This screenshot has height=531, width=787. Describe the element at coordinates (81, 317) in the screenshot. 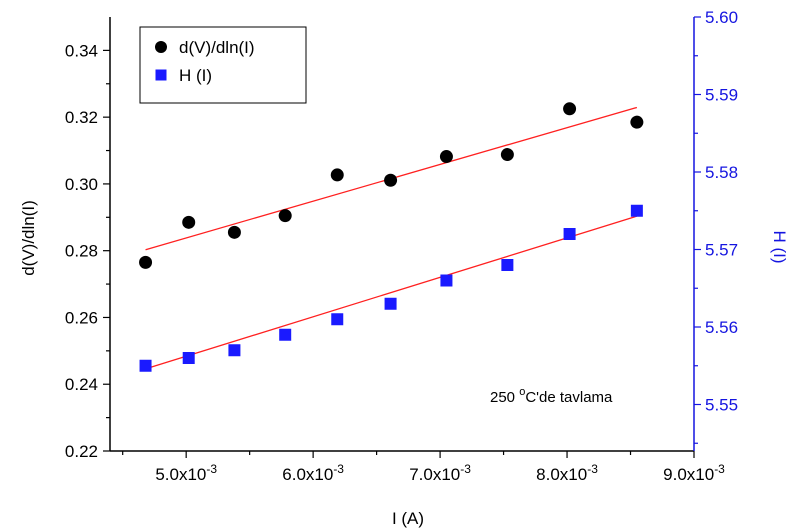

I see `y-left-tick-label: 0.26` at that location.